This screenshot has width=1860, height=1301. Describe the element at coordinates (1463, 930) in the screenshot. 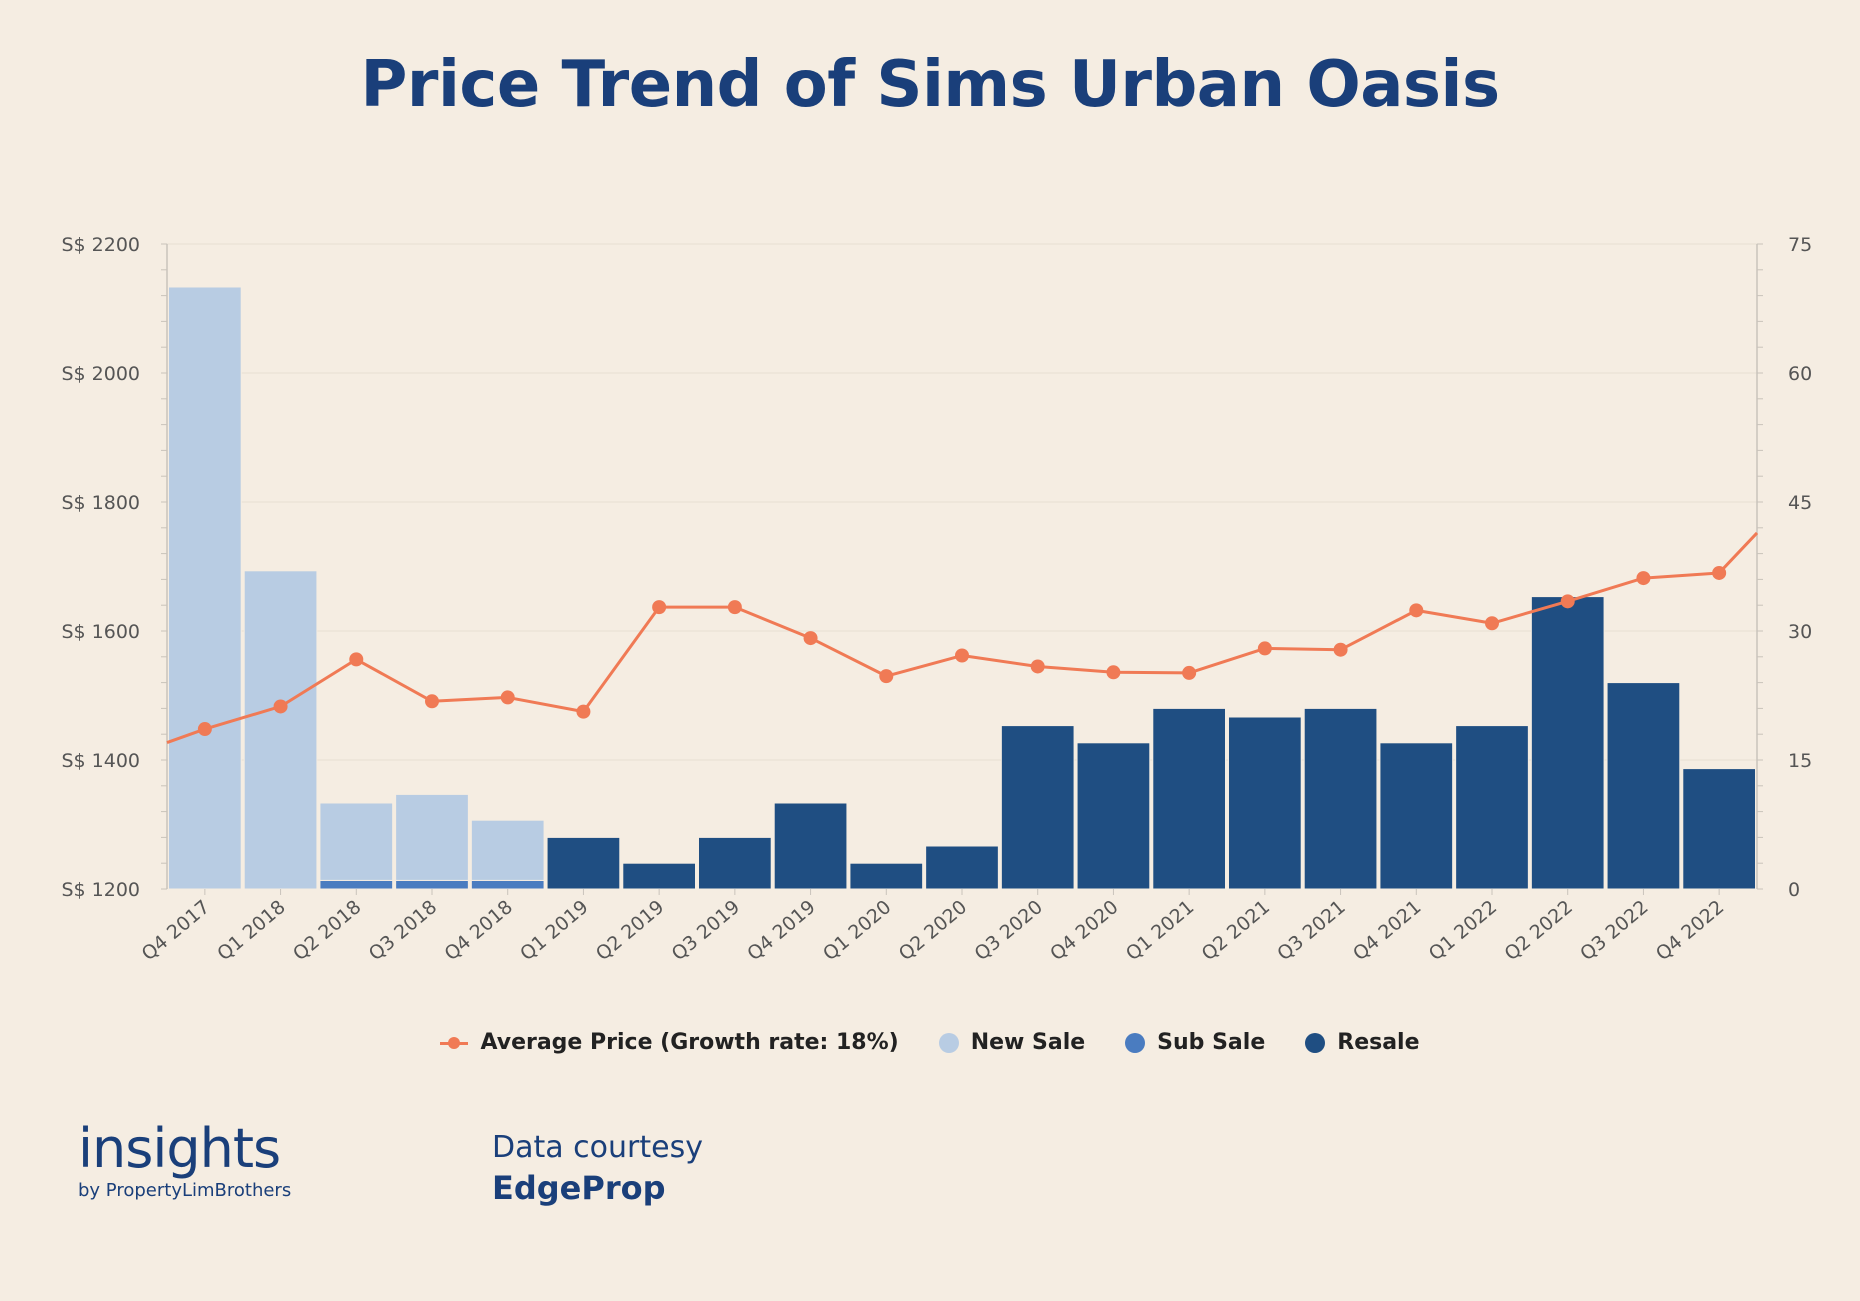

I see `x-axis-tick-label: Q1 2022` at that location.